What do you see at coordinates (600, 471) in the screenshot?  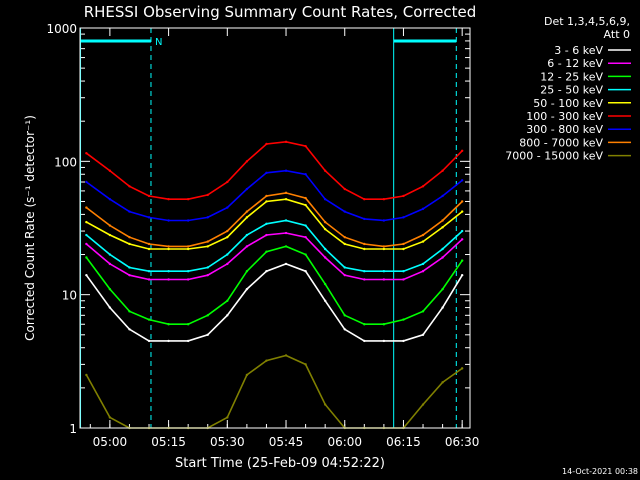 I see `footer-date: 14-Oct-2021 00:38` at bounding box center [600, 471].